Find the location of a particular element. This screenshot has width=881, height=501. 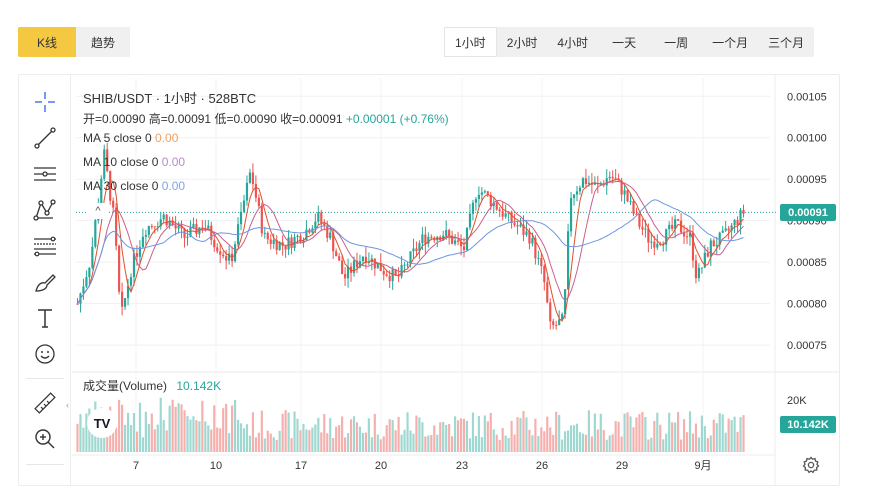

price-tick-label: 0.00085 is located at coordinates (807, 263).